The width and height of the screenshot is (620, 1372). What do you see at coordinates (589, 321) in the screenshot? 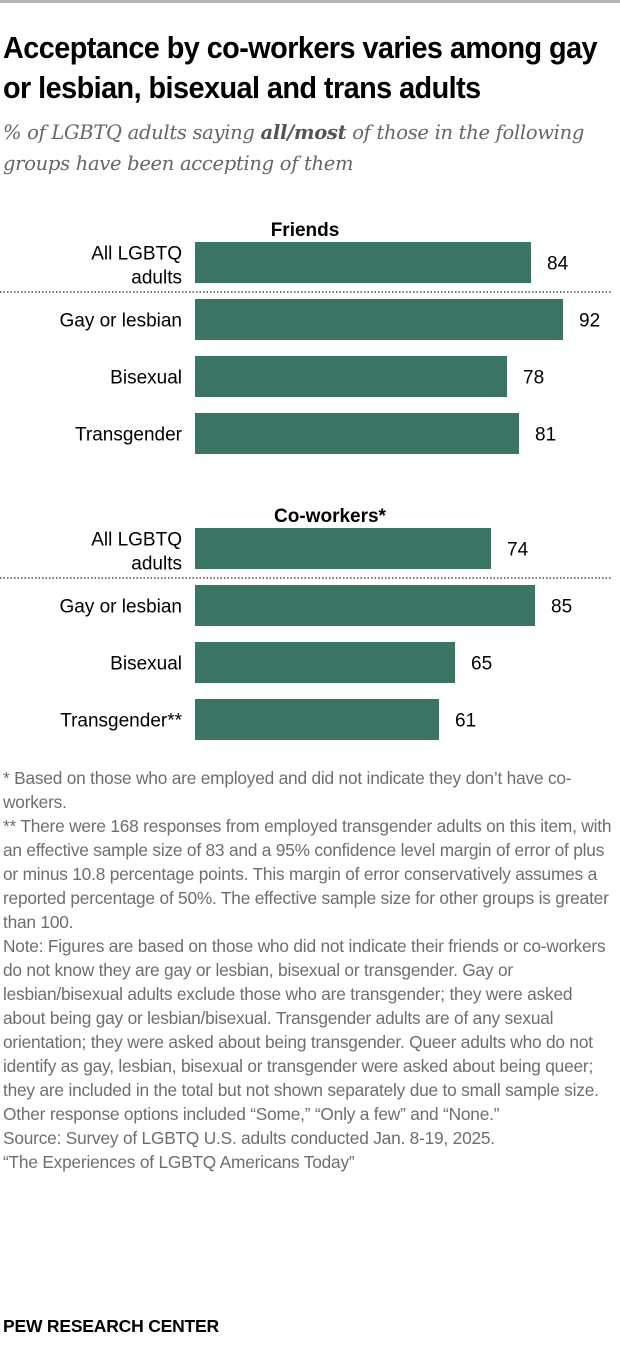
I see `value-label: 92` at bounding box center [589, 321].